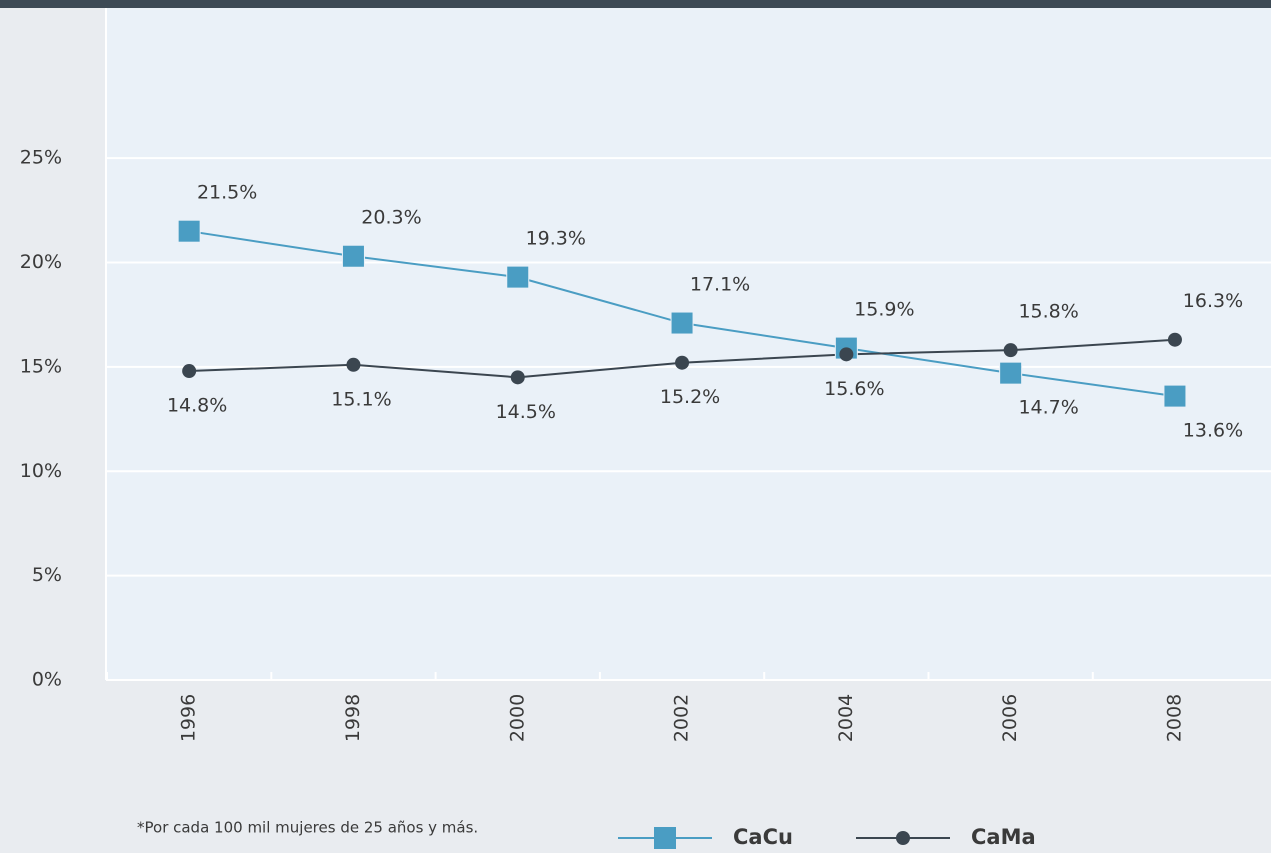 This screenshot has height=853, width=1271. What do you see at coordinates (854, 389) in the screenshot?
I see `data-label: 15.6%` at bounding box center [854, 389].